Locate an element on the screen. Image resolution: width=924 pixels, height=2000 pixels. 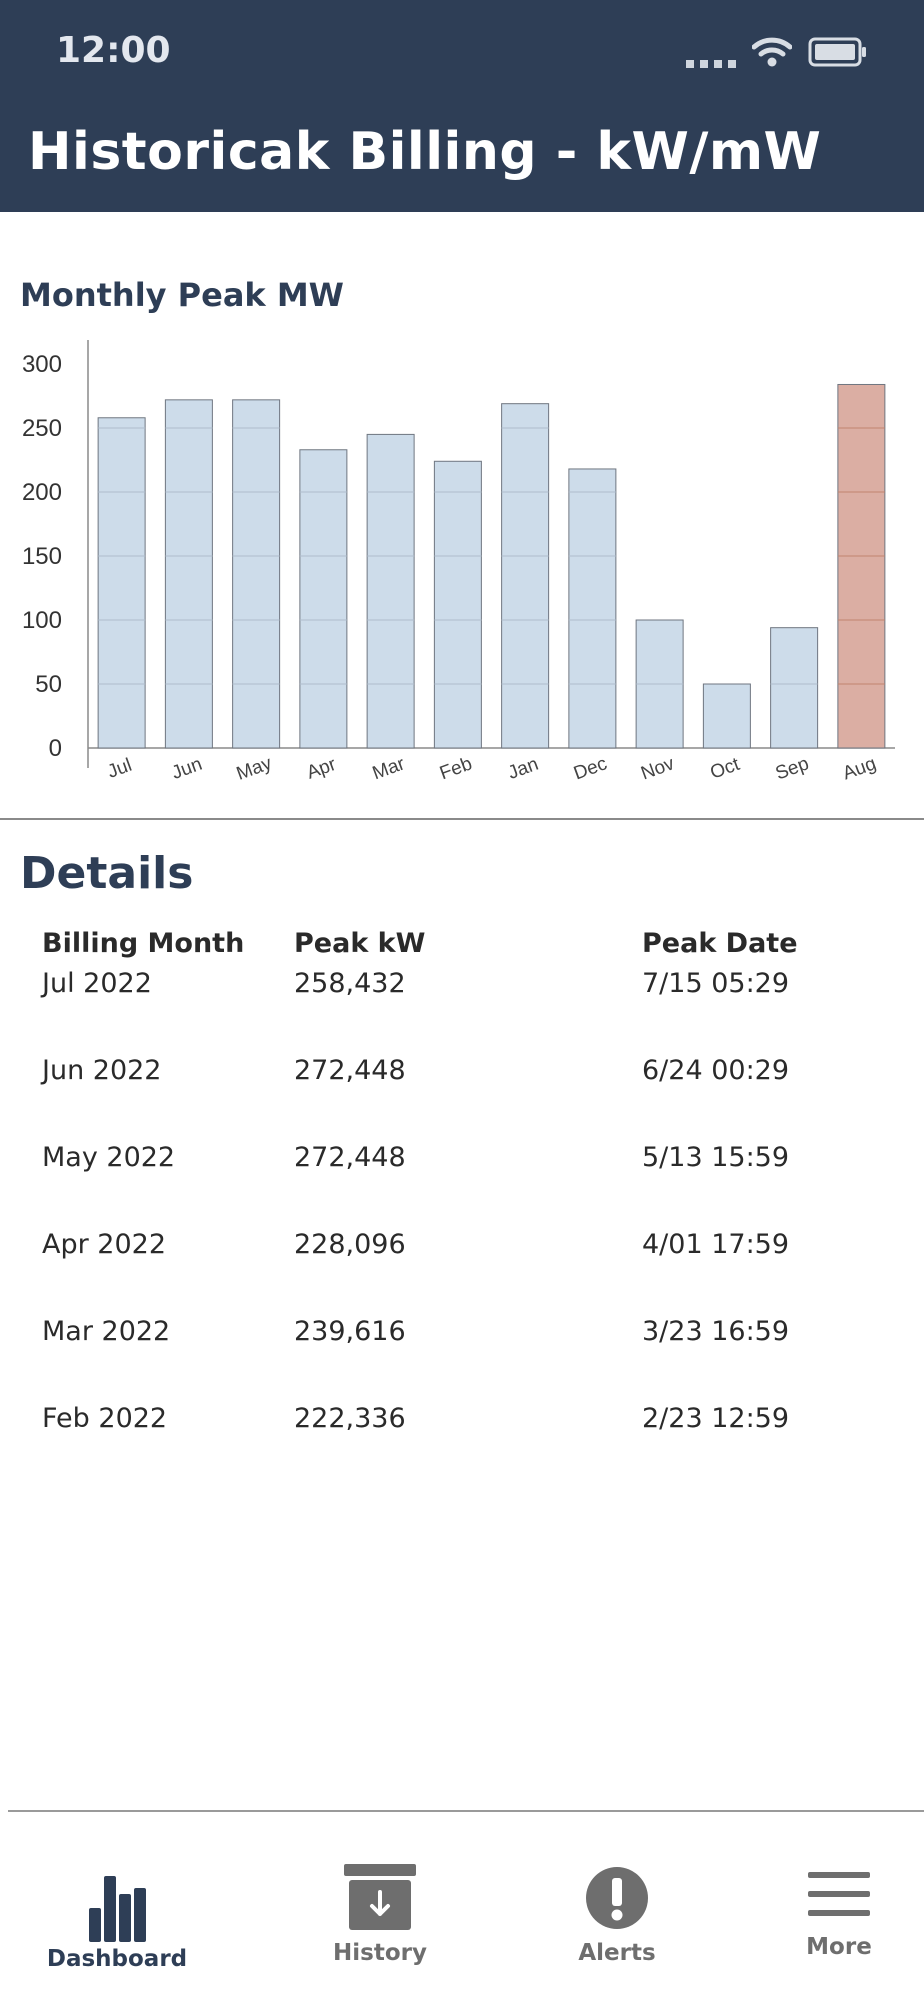
table-row: Feb 2022 222,336 2/23 12:59 is located at coordinates (472, 1446).